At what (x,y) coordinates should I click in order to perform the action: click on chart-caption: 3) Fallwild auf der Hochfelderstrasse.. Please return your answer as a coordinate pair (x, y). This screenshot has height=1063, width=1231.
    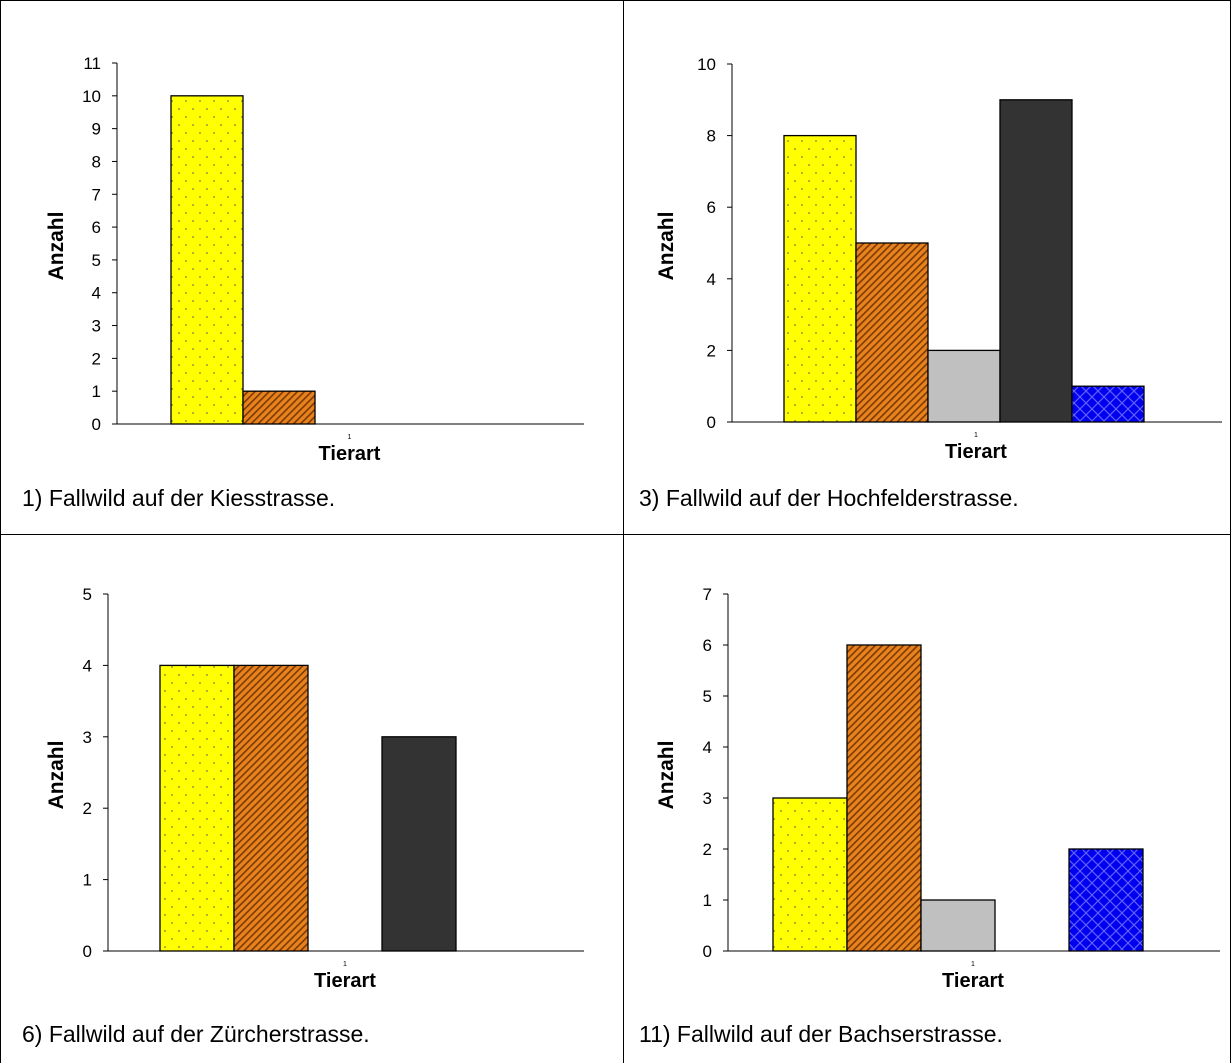
    Looking at the image, I should click on (829, 498).